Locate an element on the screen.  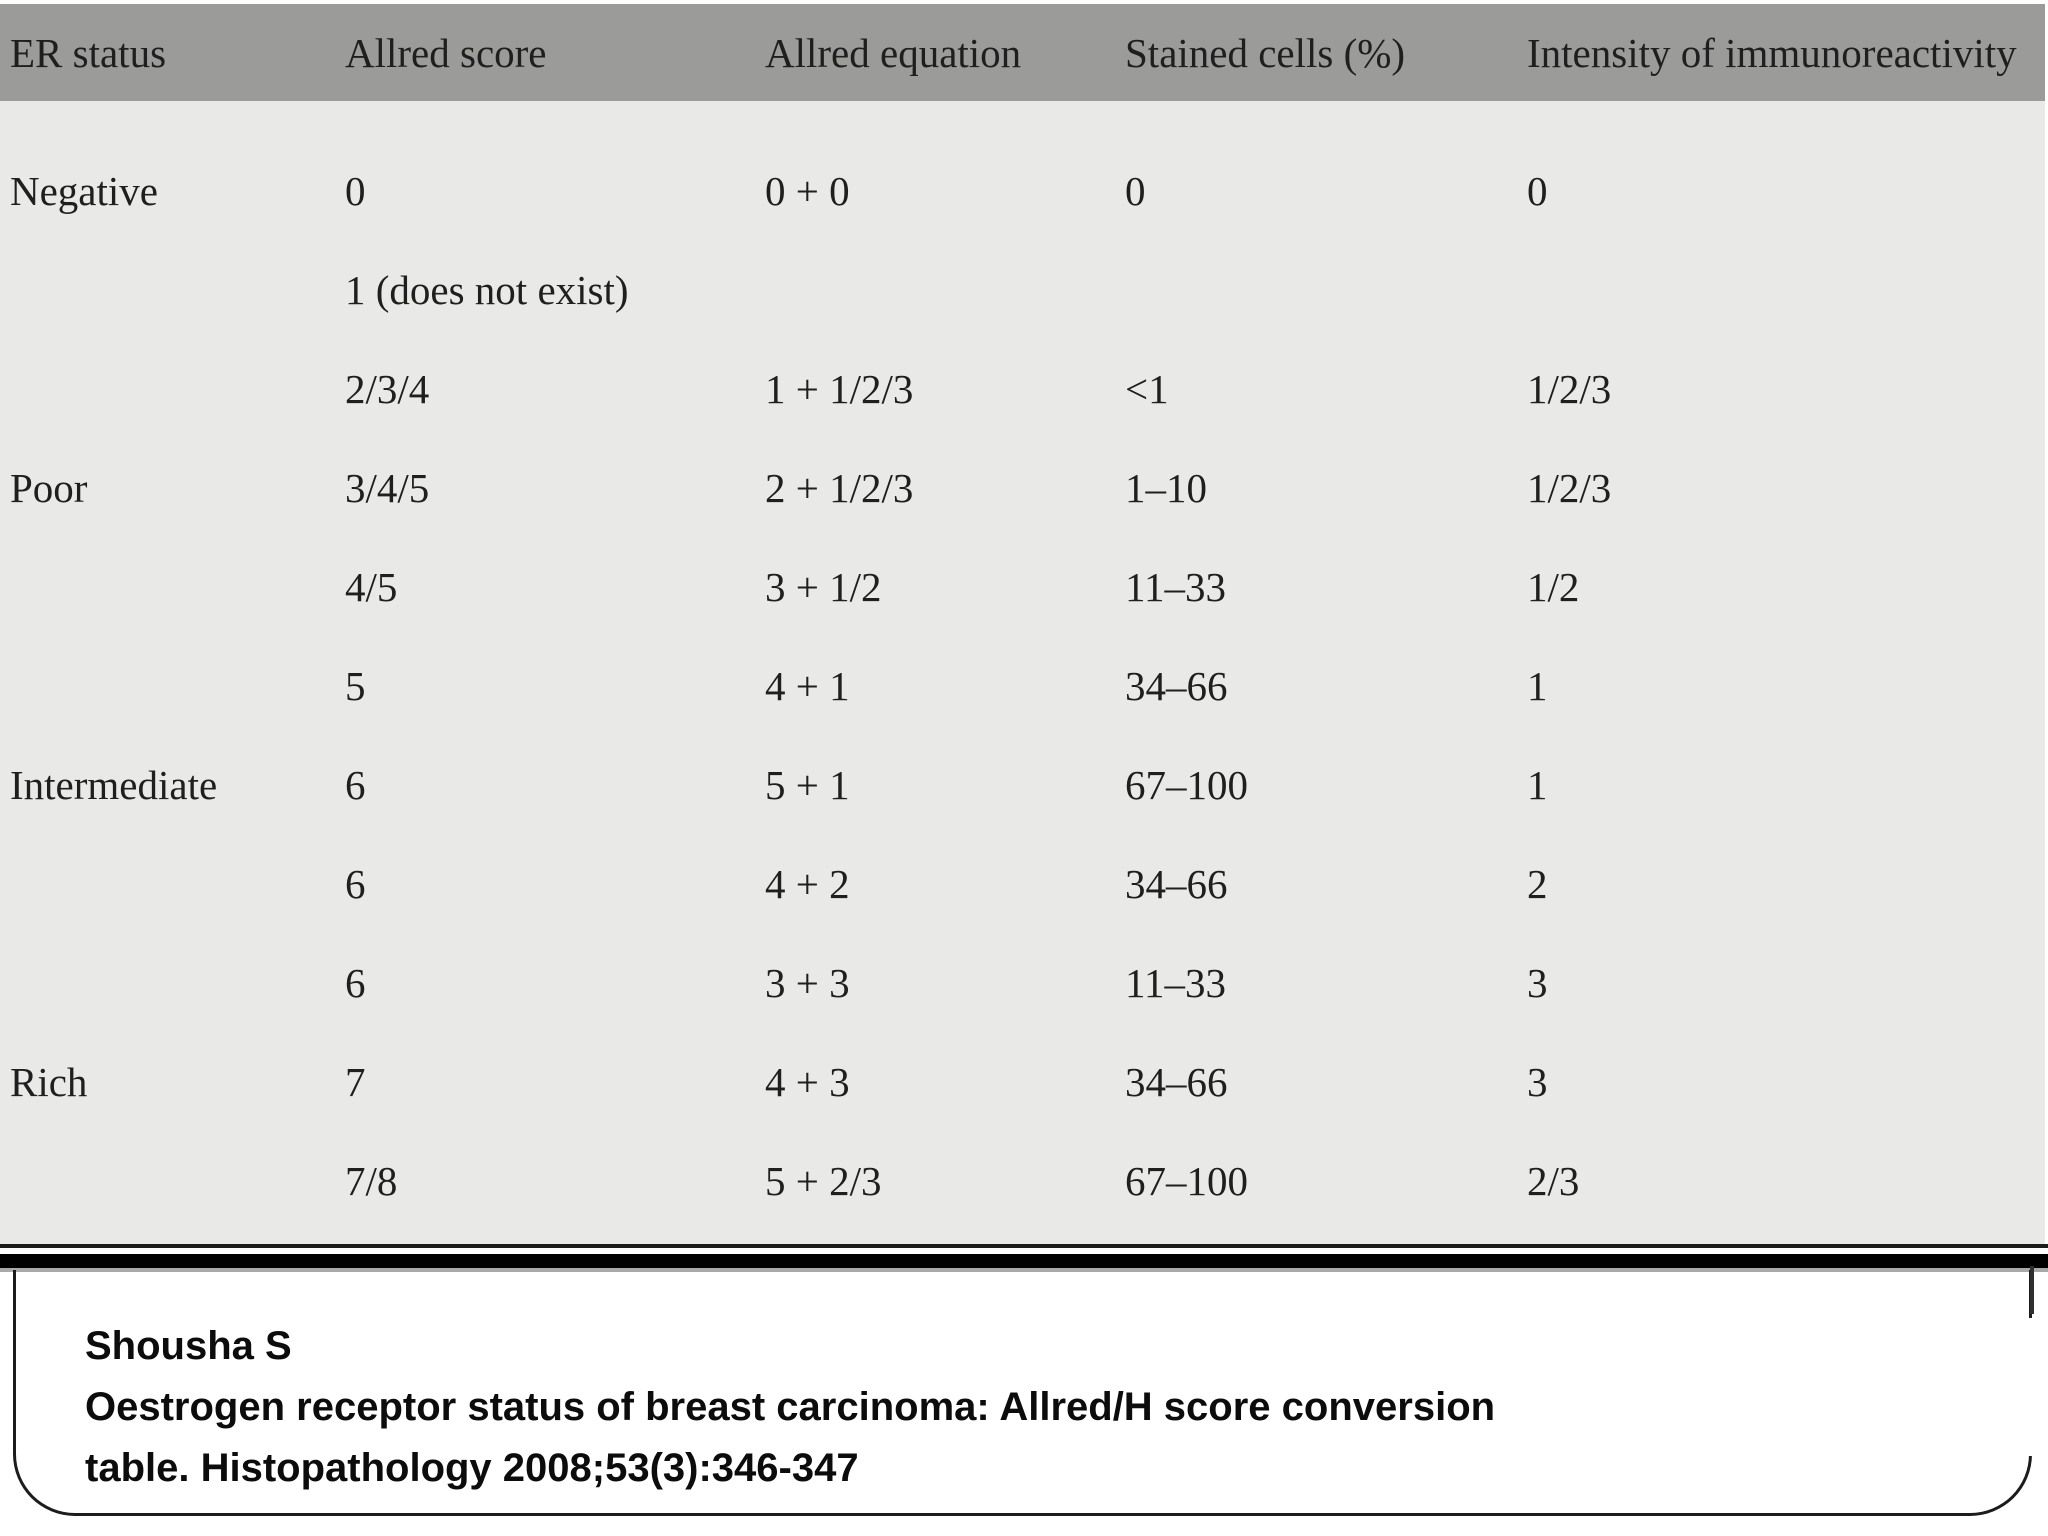
table-row: Intermediate 6 5 + 1 67–100 1 is located at coordinates (1027, 784).